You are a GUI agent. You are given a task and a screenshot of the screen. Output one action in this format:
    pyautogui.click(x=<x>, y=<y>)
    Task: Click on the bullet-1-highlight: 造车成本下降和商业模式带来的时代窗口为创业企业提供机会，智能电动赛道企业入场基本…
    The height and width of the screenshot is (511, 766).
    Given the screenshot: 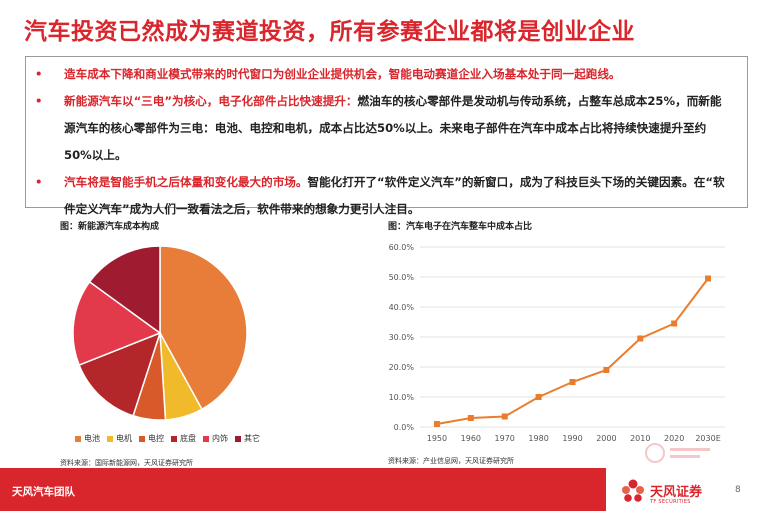 What is the action you would take?
    pyautogui.click(x=342, y=74)
    